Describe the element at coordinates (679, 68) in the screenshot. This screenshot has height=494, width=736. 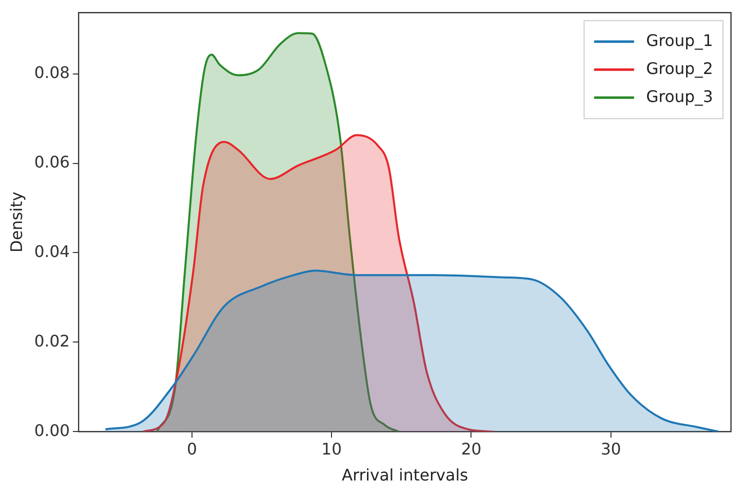
I see `legend-label: Group_2` at that location.